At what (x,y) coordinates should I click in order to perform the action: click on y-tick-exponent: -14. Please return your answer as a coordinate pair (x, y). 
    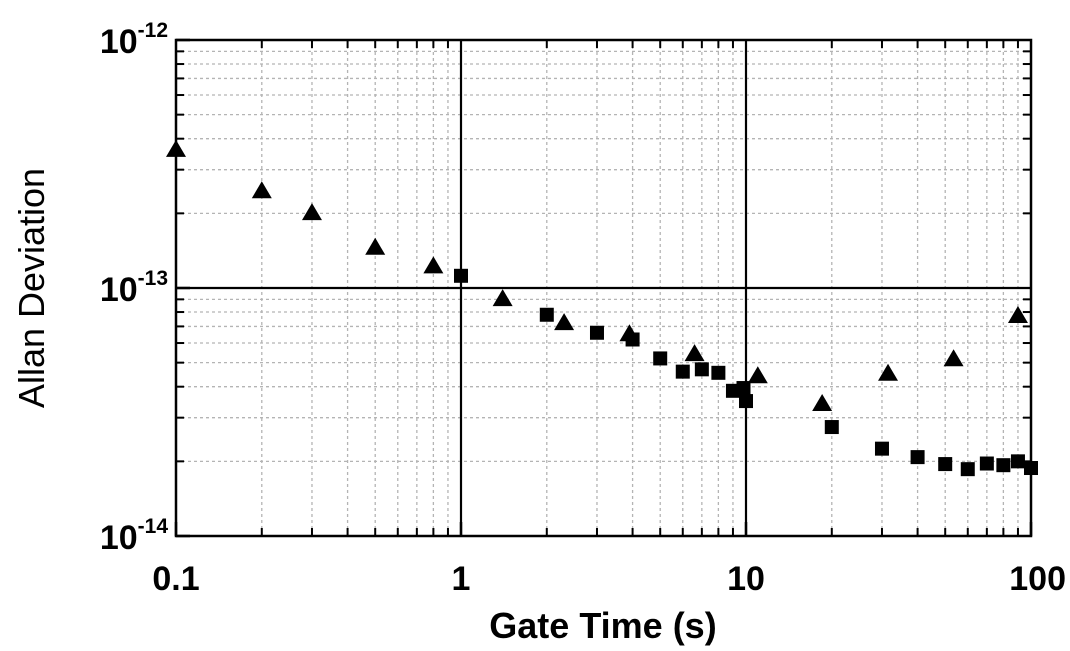
    Looking at the image, I should click on (153, 526).